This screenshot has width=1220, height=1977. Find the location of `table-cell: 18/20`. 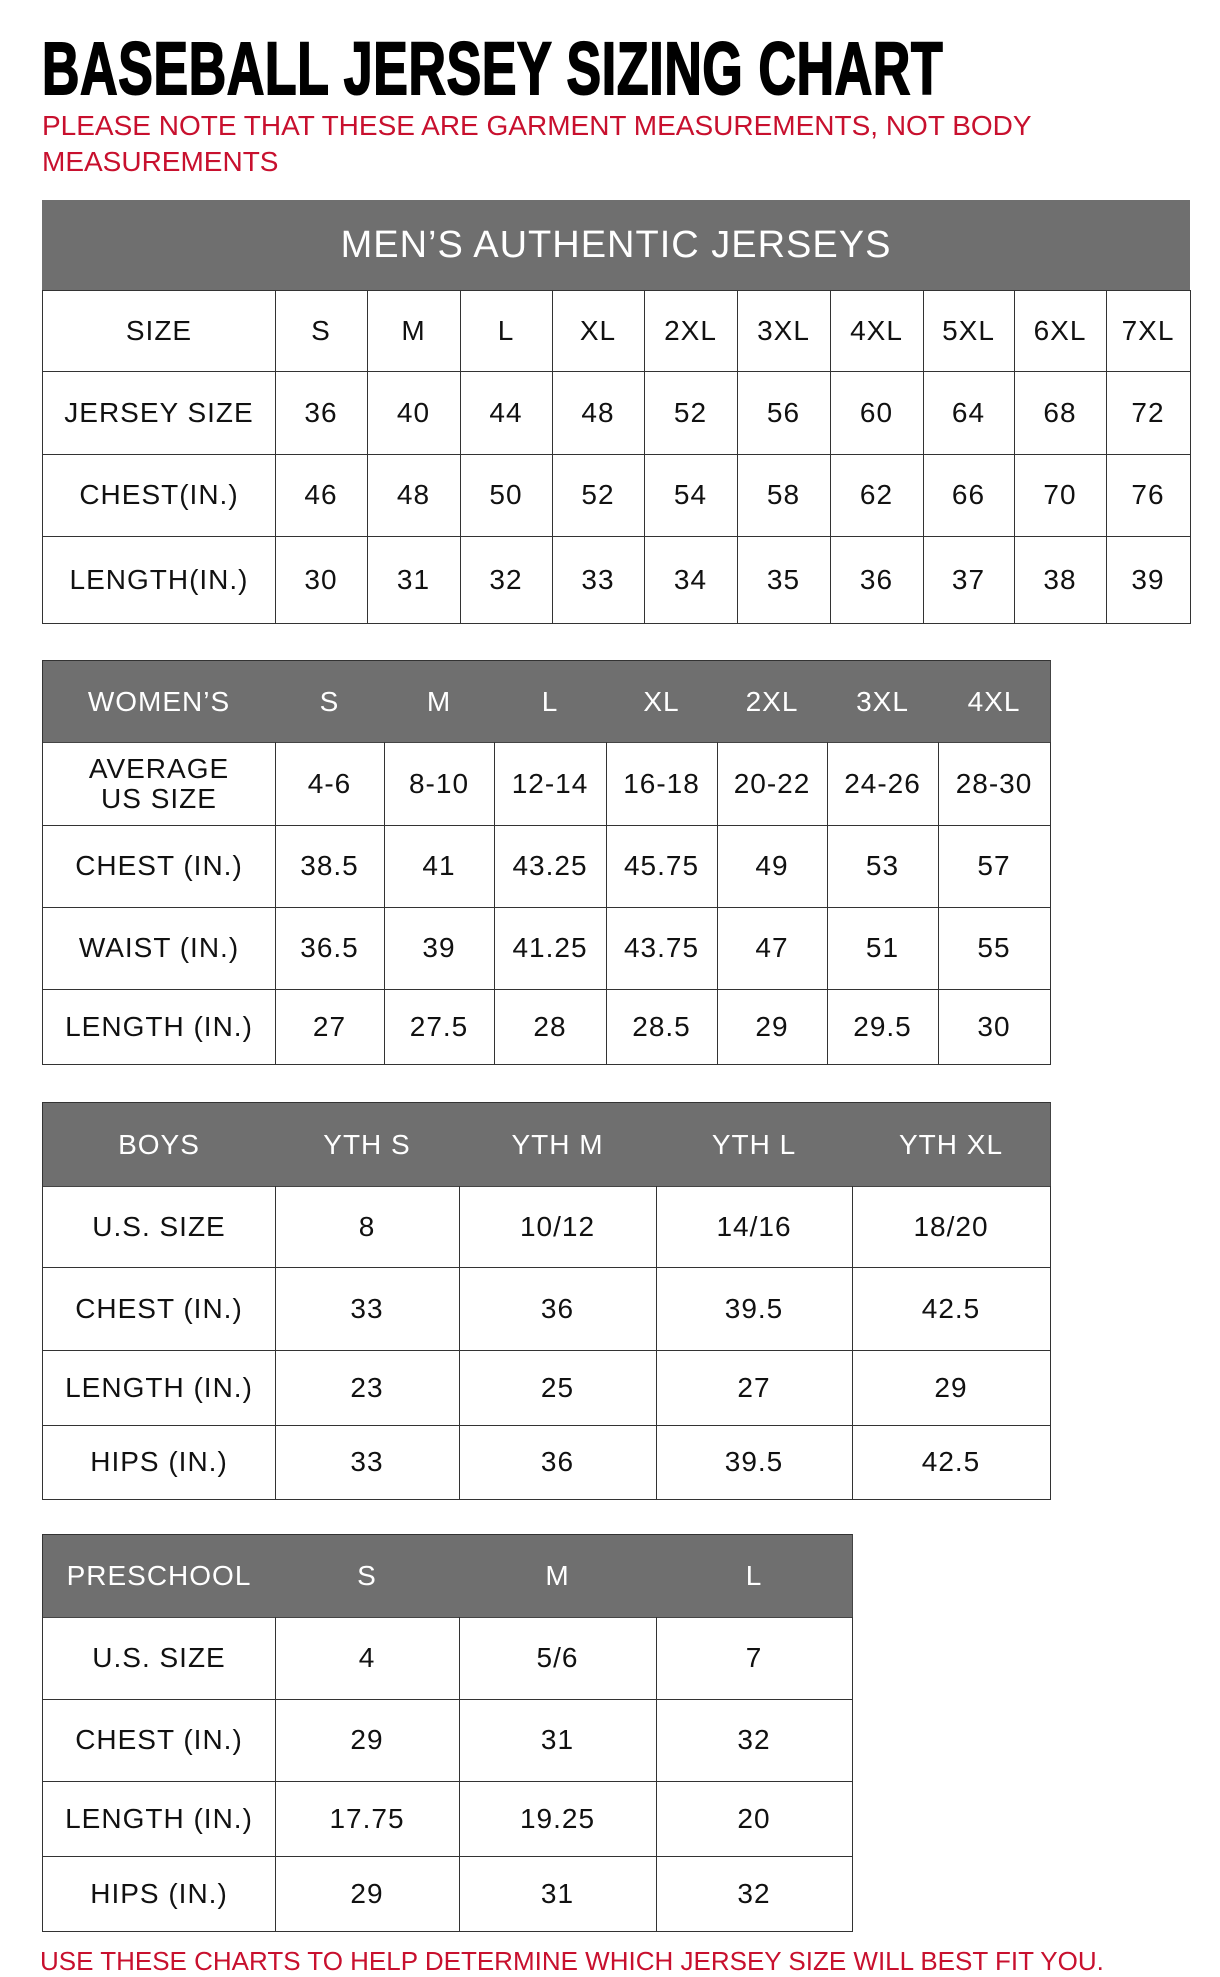

table-cell: 18/20 is located at coordinates (951, 1227).